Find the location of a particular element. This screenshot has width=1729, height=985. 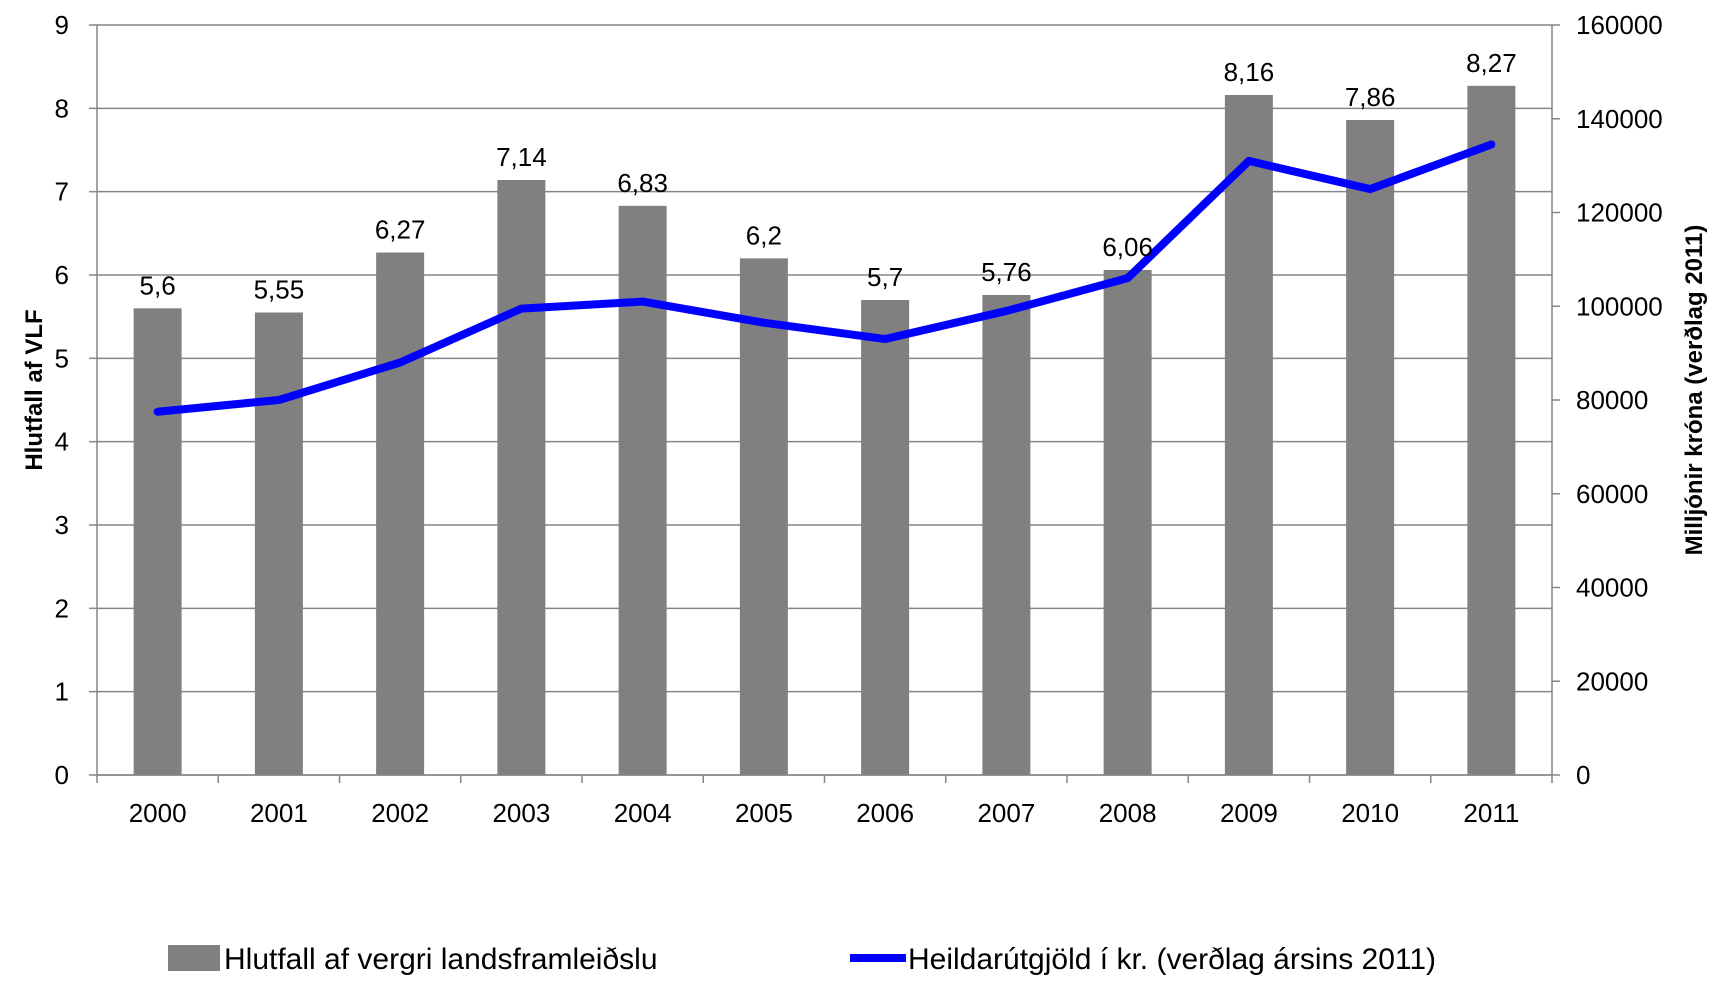

x-tick-label: 2003 is located at coordinates (521, 813).